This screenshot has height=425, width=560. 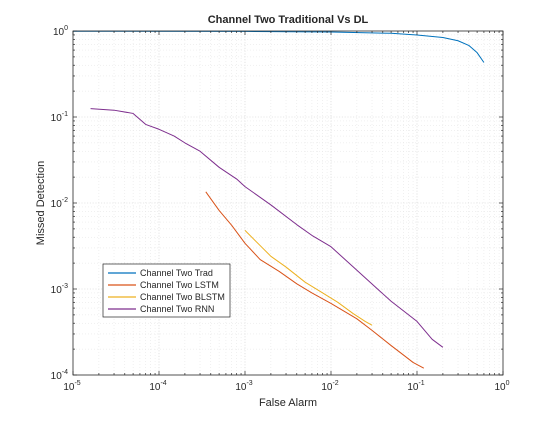 What do you see at coordinates (60, 31) in the screenshot?
I see `y-tick-label: 10⁰` at bounding box center [60, 31].